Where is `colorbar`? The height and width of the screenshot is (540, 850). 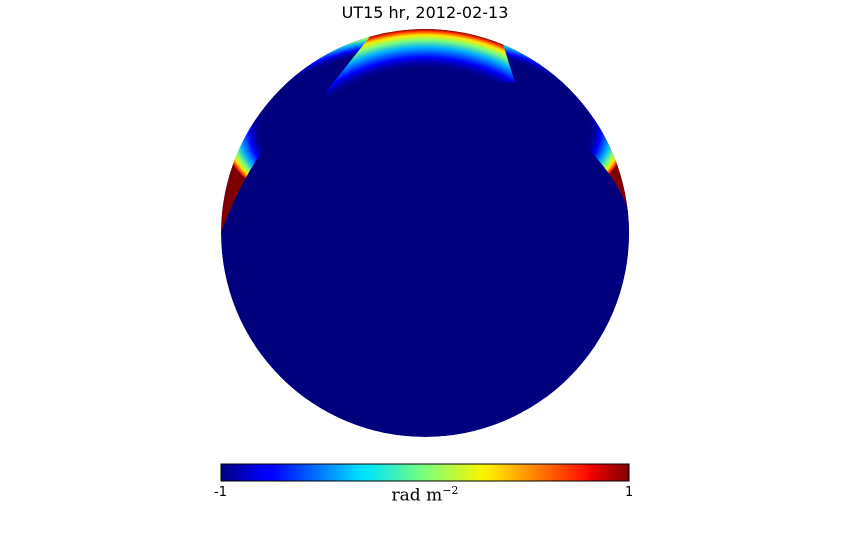 colorbar is located at coordinates (425, 472).